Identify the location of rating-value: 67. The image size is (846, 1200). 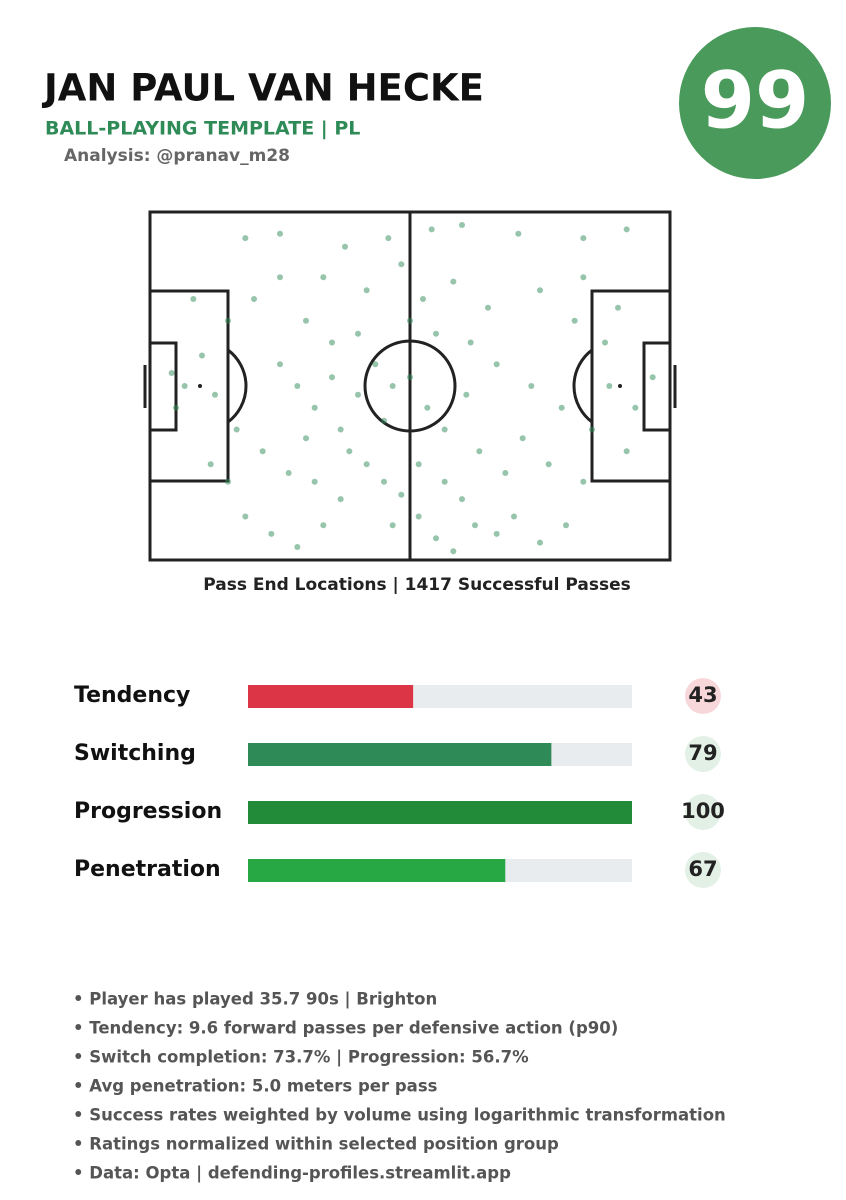
(702, 869).